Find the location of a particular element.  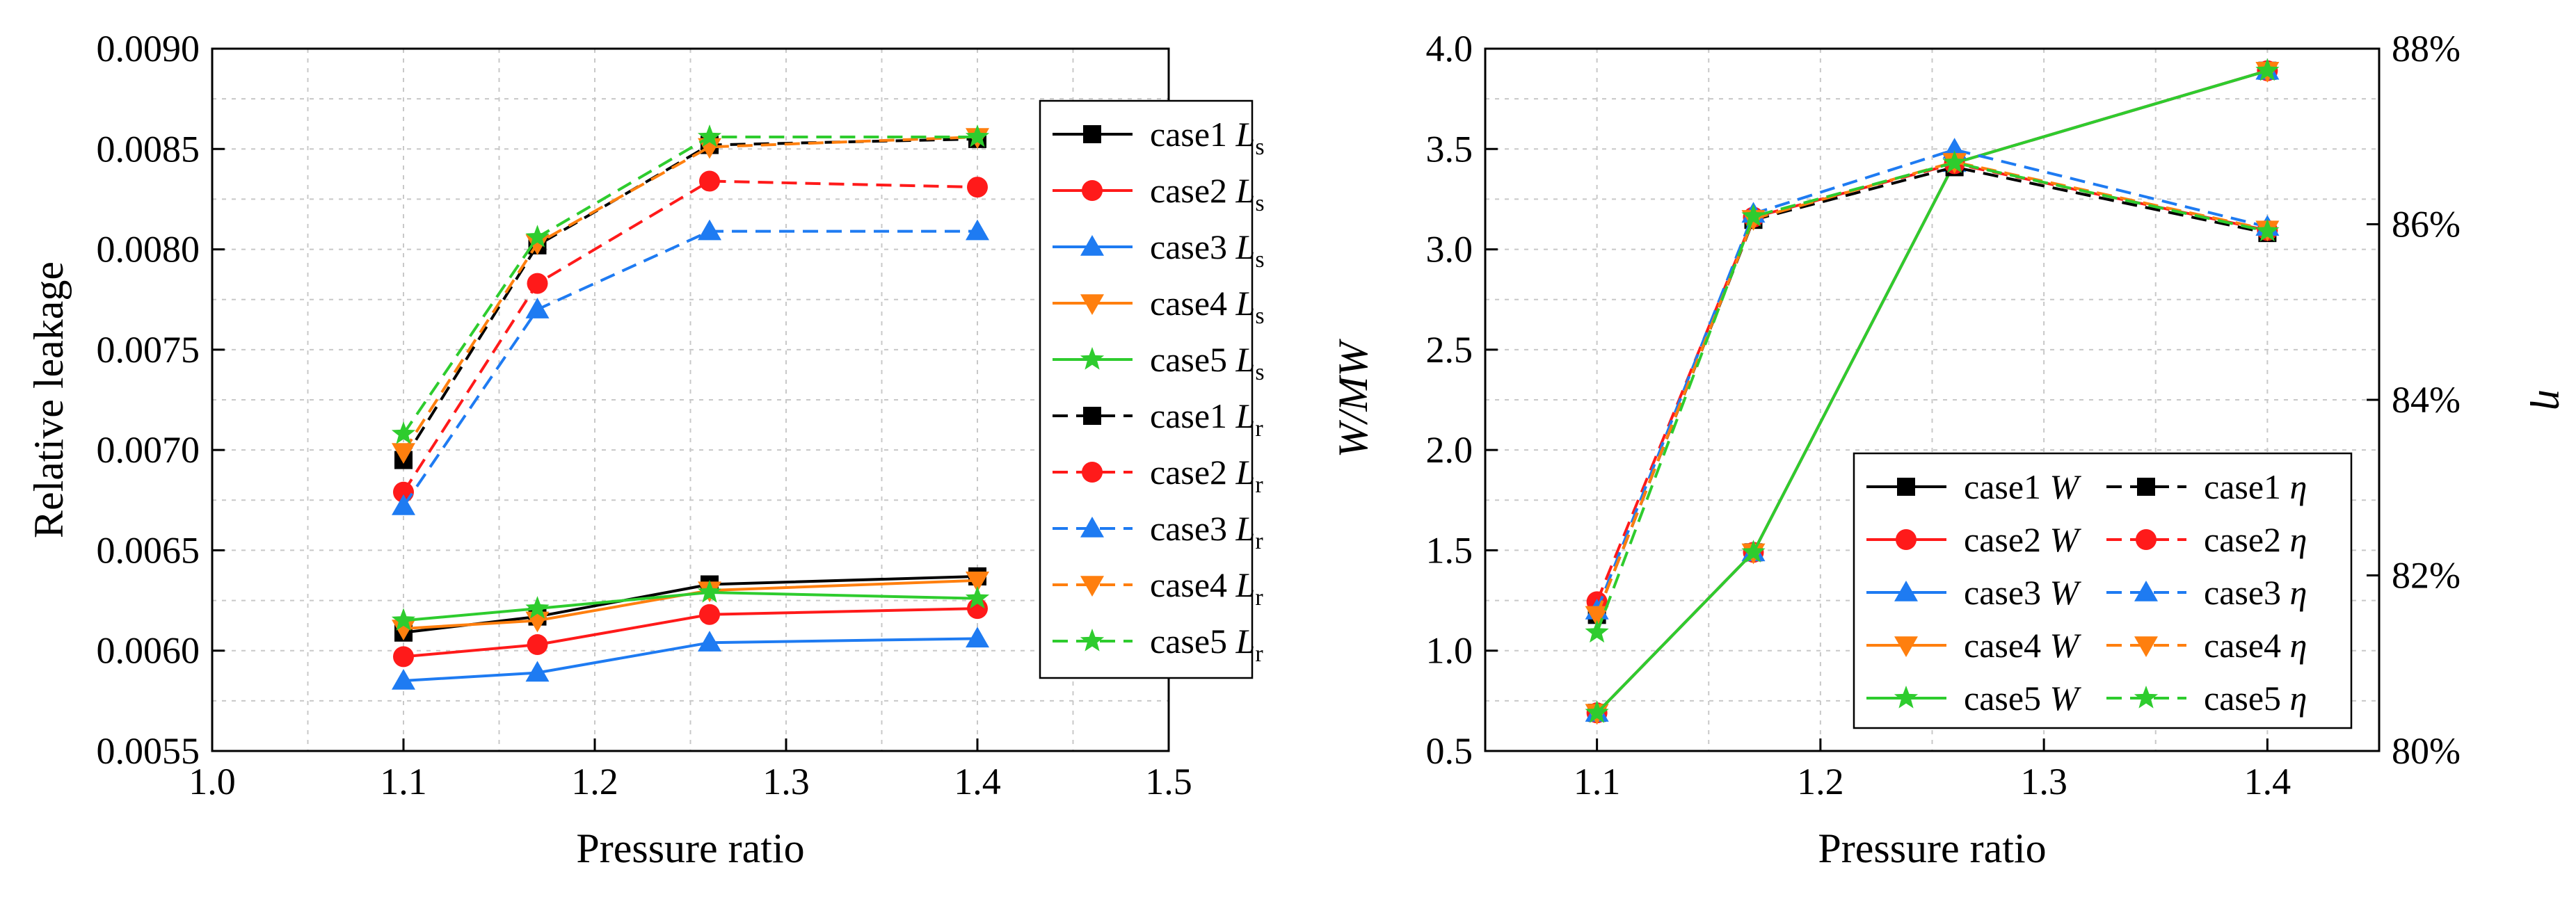

x-axis-title: Pressure ratio is located at coordinates (690, 848).